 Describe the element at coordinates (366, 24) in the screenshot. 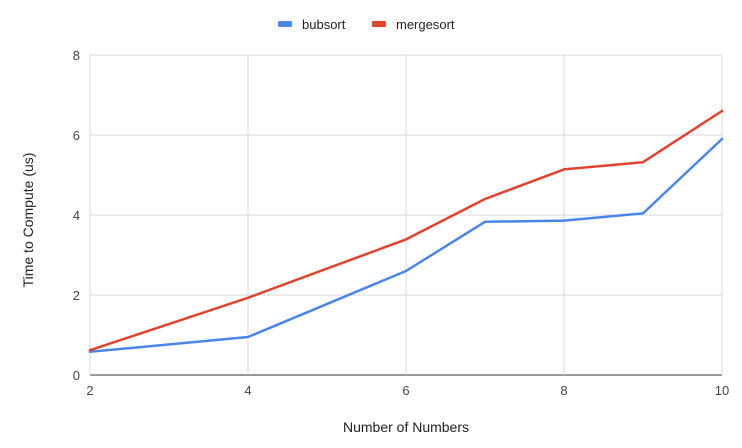

I see `legend: bubsort mergesort` at that location.